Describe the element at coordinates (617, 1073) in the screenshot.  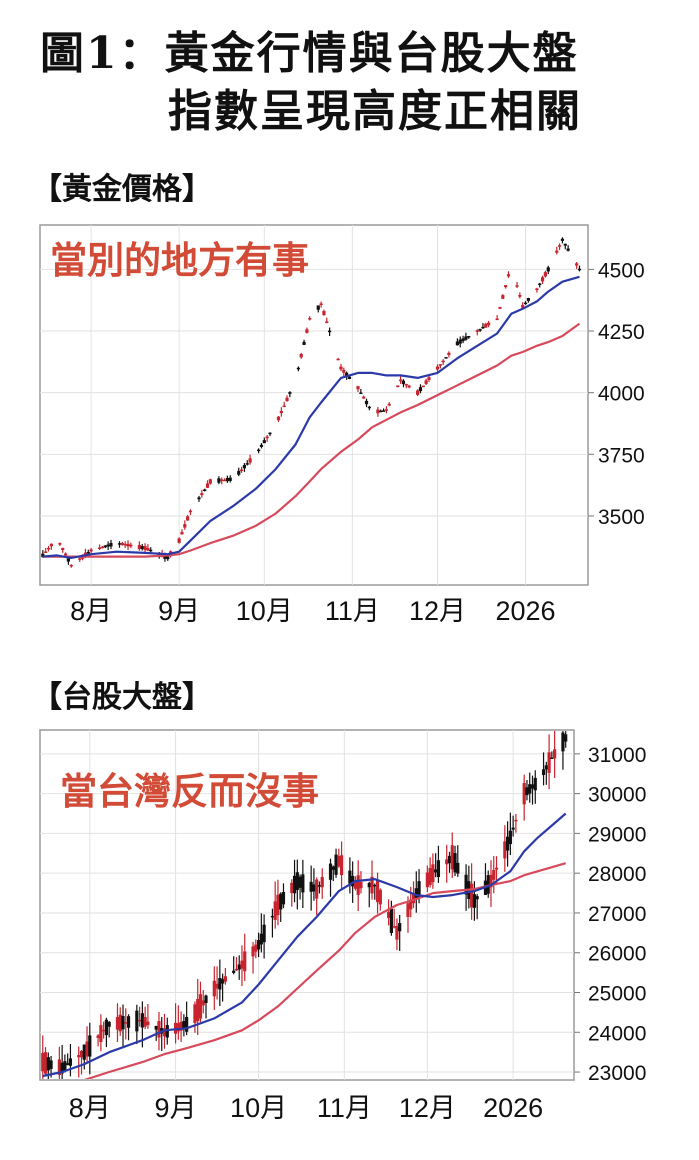
I see `y-tick-label: 23000` at that location.